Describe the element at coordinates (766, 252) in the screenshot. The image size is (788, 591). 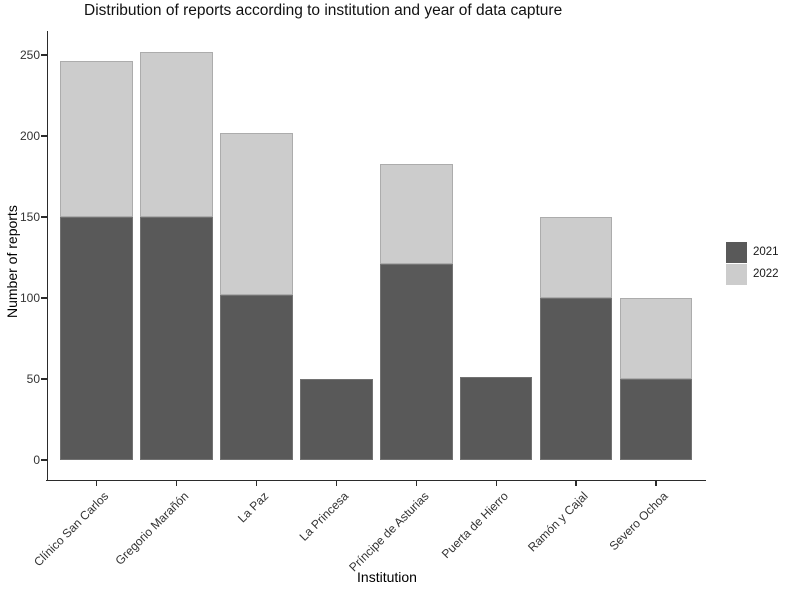
I see `legend-label: 2021` at that location.